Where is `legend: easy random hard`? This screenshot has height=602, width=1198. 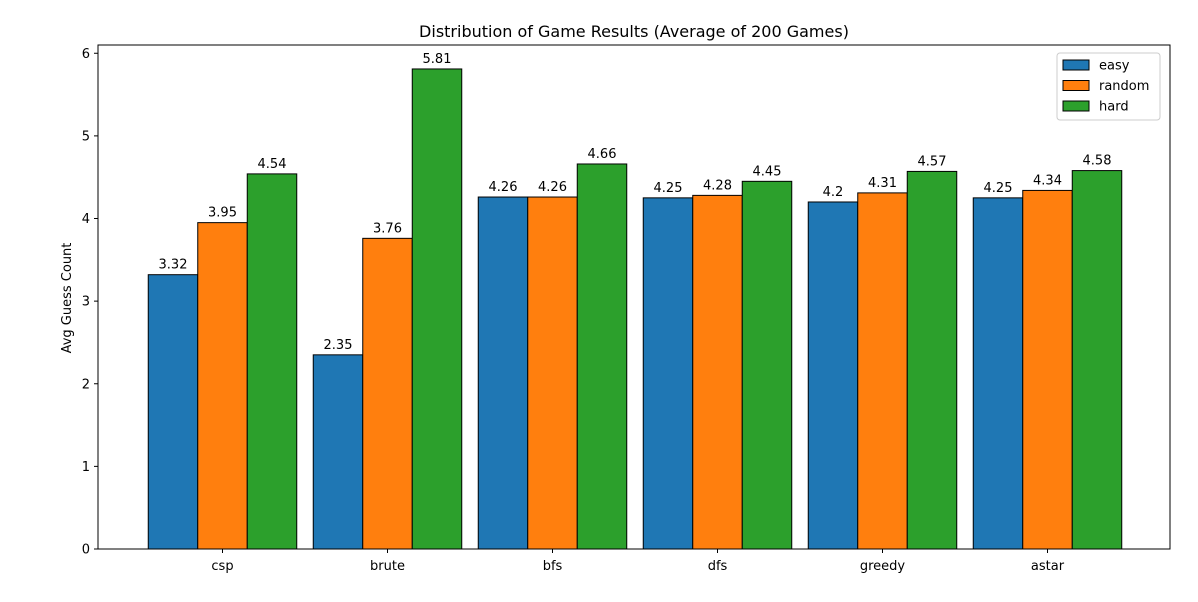
legend: easy random hard is located at coordinates (1108, 86).